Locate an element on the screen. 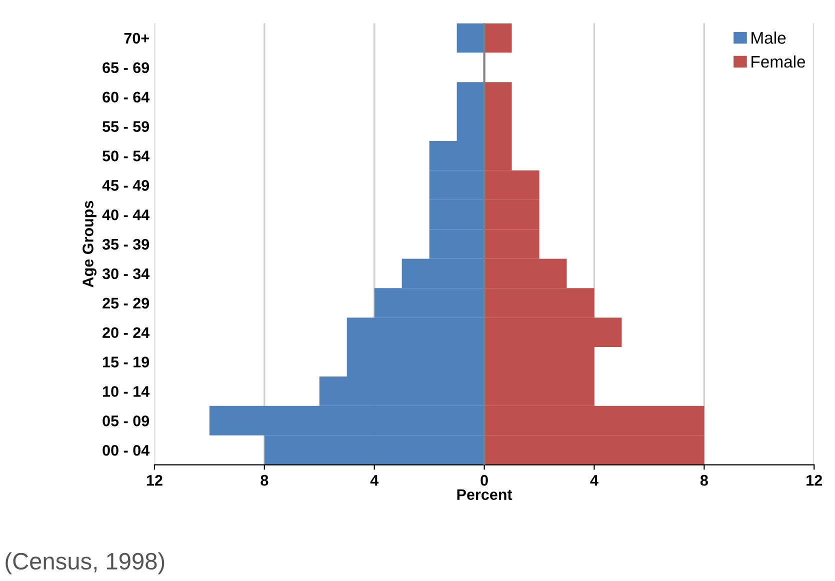  y-tick-label: 40 - 44 is located at coordinates (126, 214).